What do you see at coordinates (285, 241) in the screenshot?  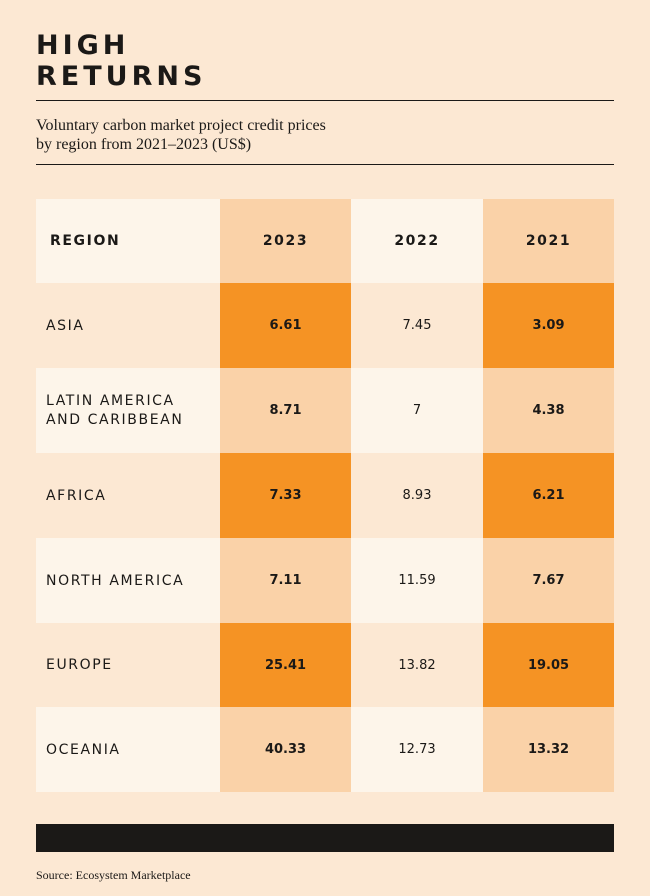 I see `header-2023: 2023` at bounding box center [285, 241].